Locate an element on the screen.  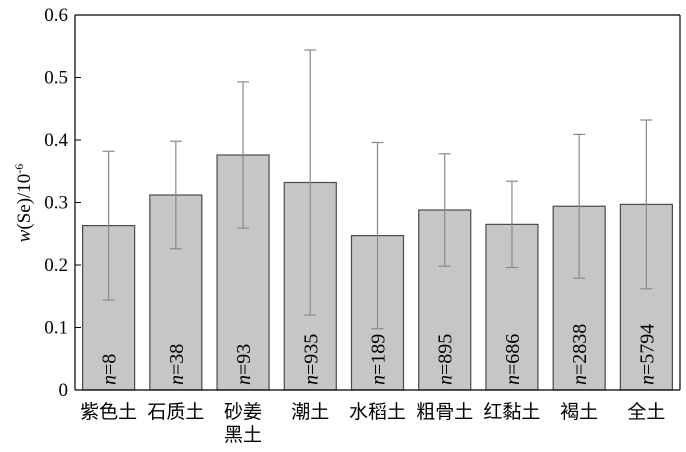
sample-count-label: n=935 is located at coordinates (311, 359).